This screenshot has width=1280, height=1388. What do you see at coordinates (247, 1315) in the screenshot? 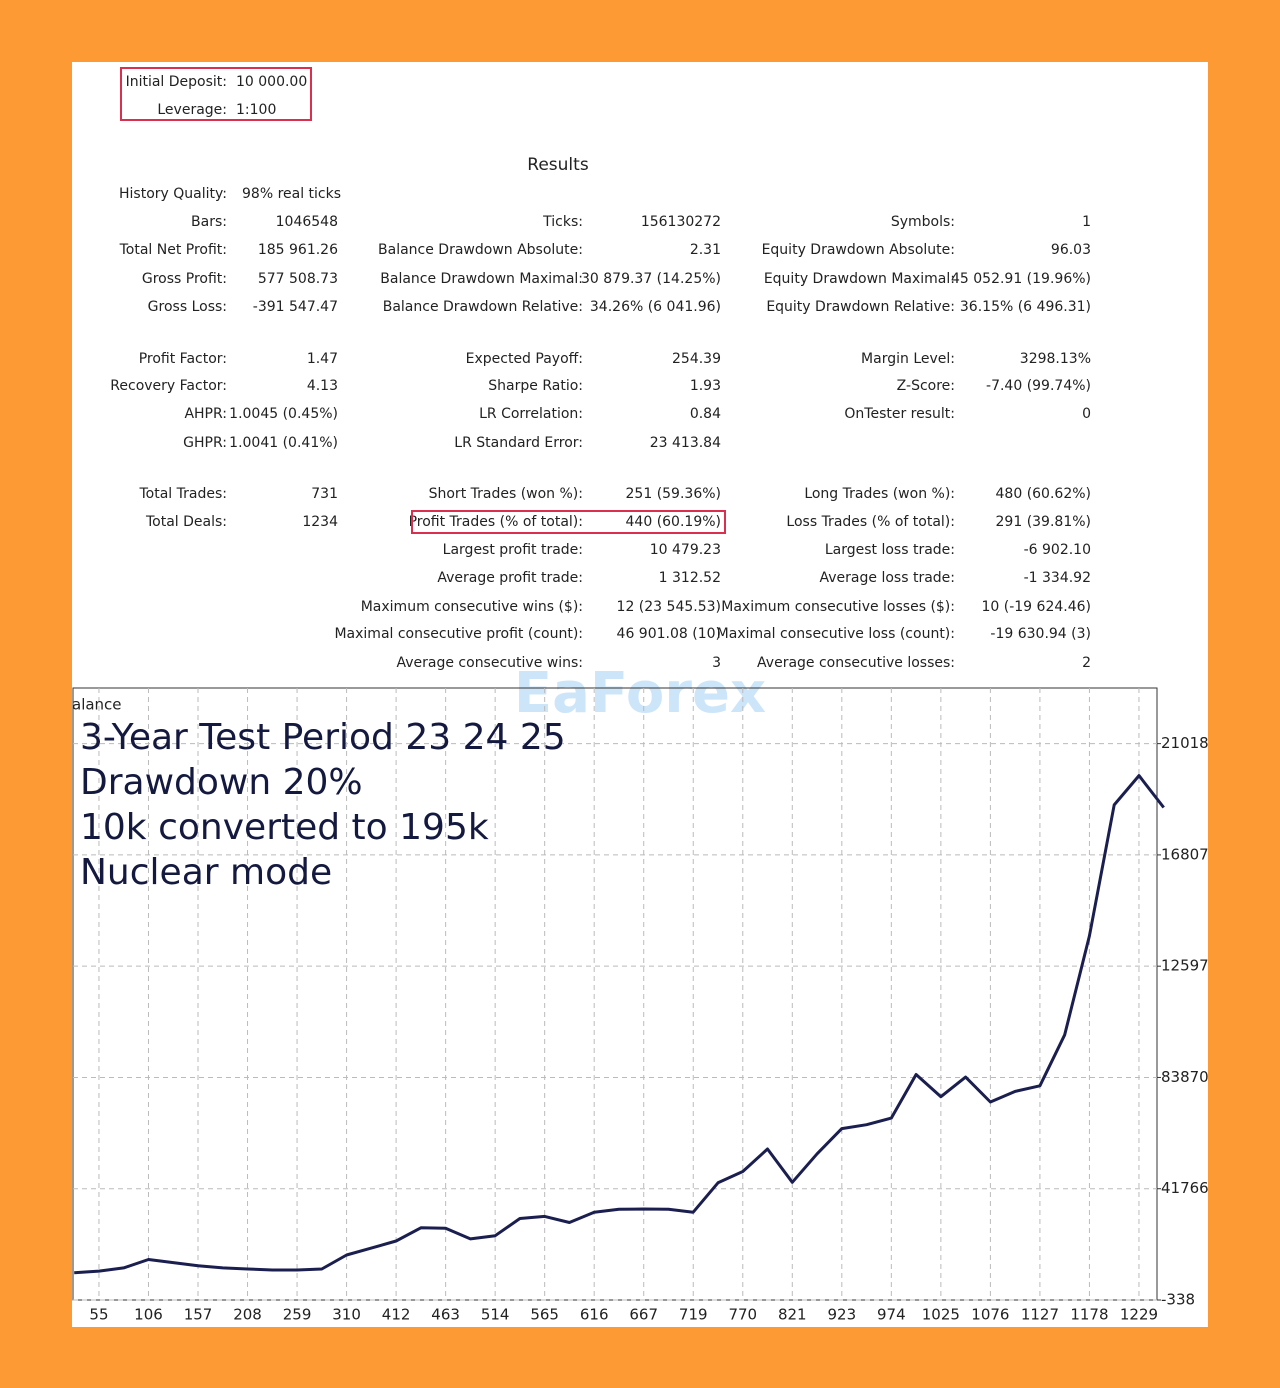
I see `x-tick-label: 208` at bounding box center [247, 1315].